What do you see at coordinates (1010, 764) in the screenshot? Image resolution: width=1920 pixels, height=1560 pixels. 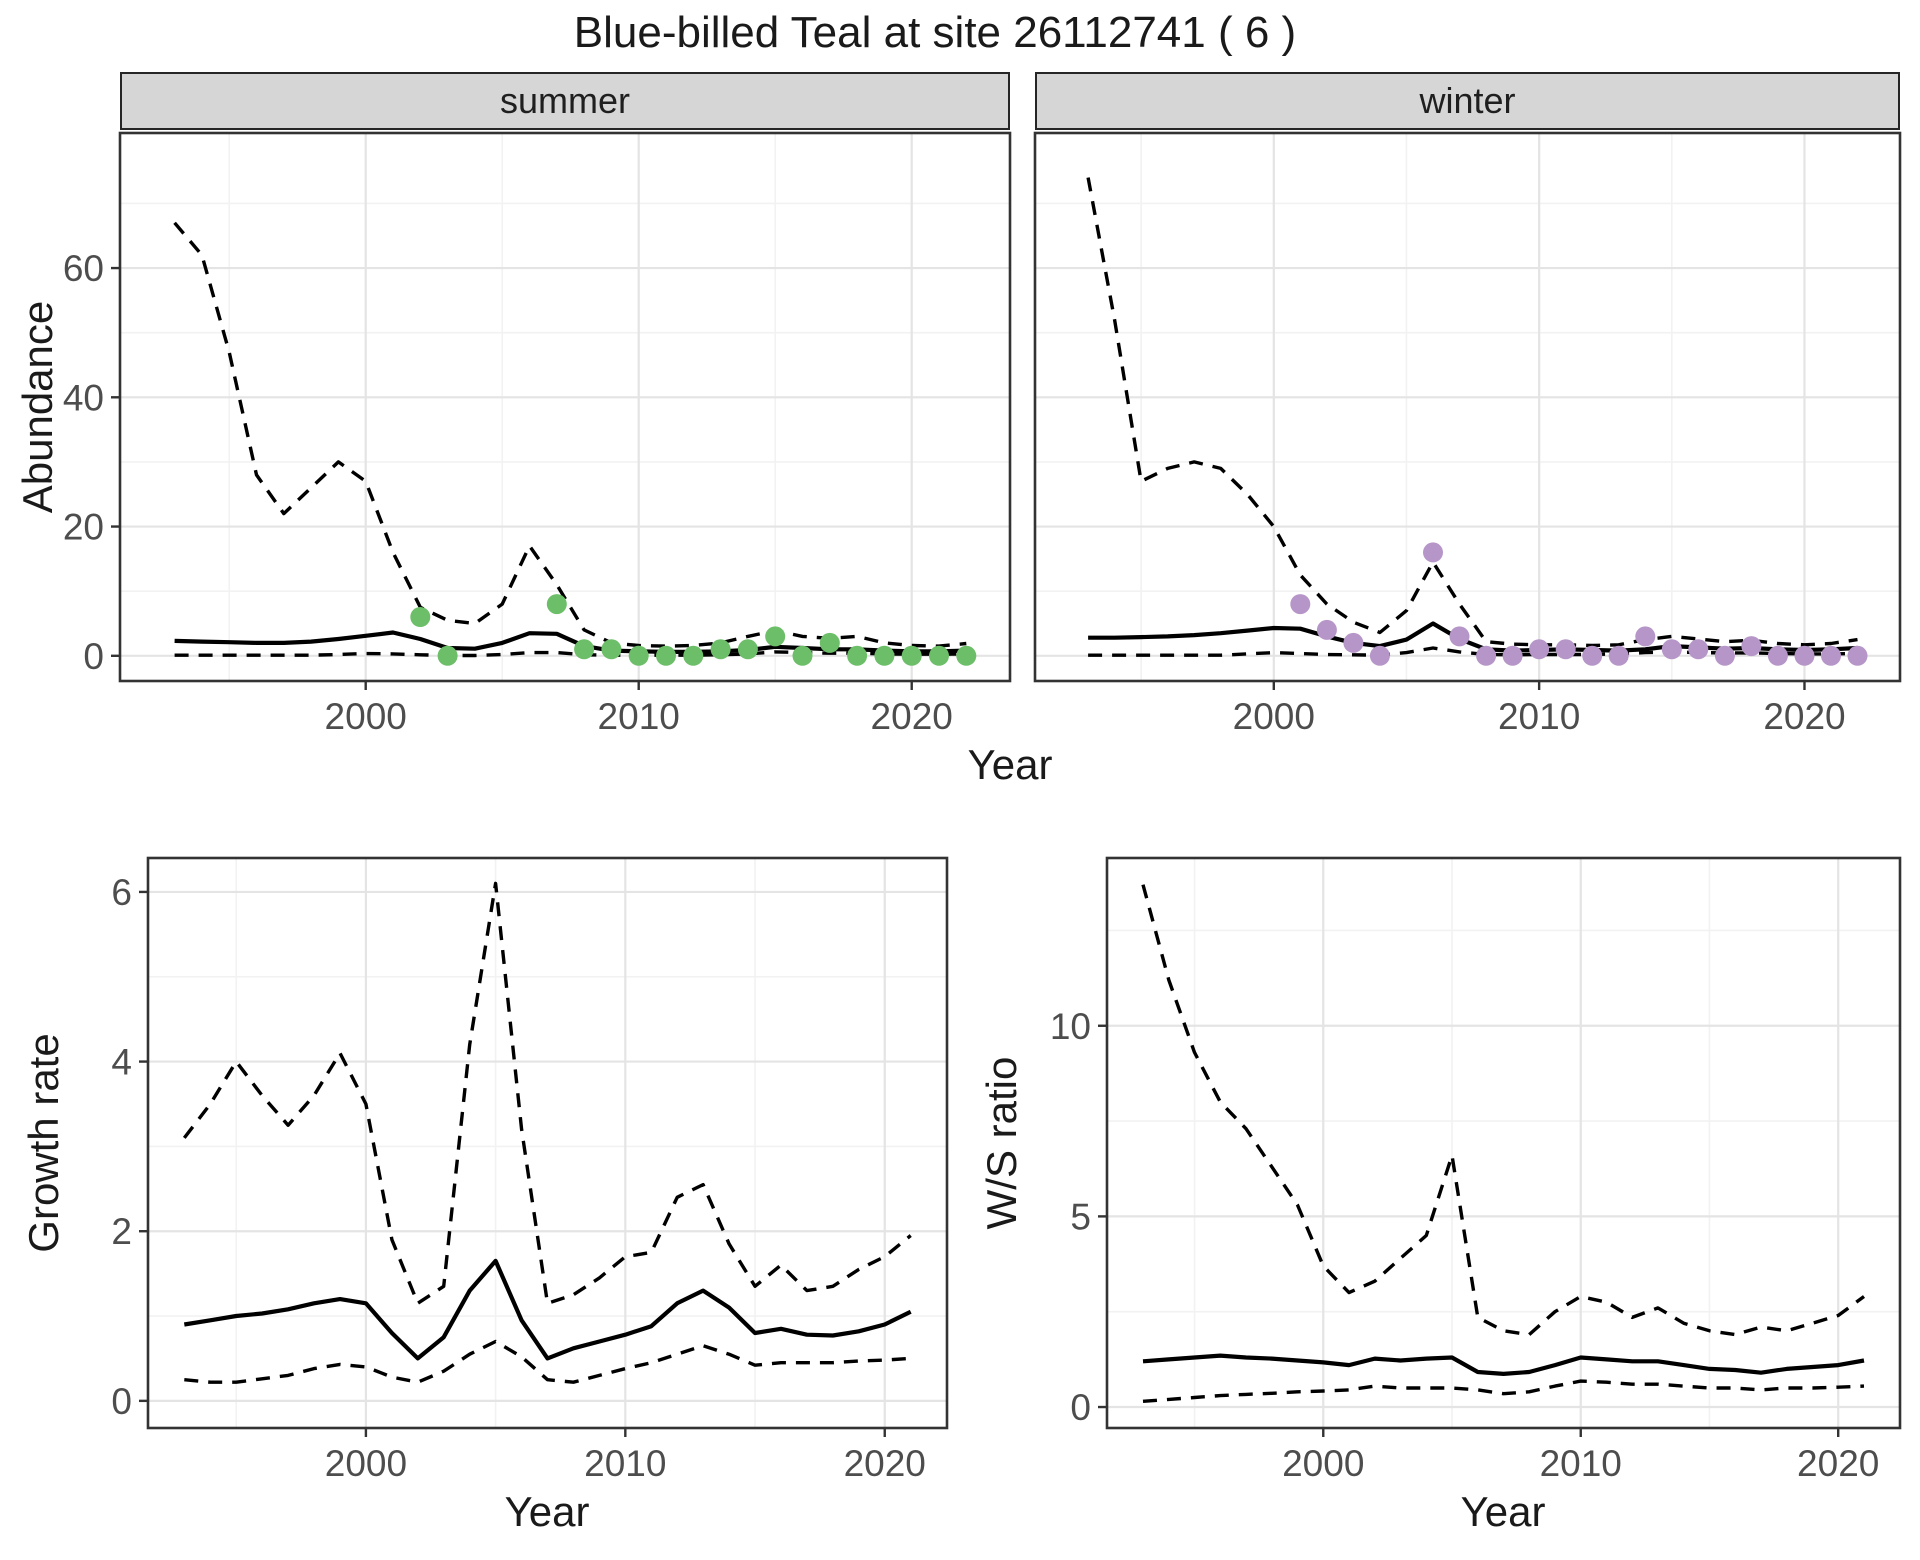 I see `x-axis-title-year-top: Year` at bounding box center [1010, 764].